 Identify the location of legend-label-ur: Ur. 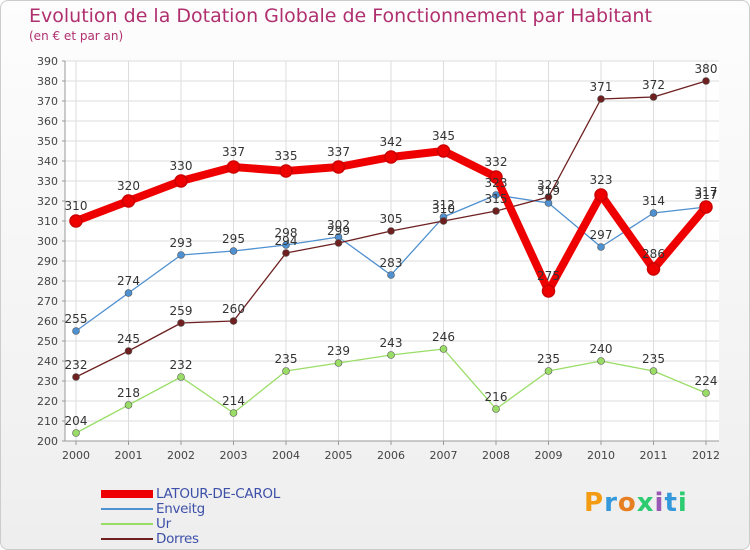
(163, 524).